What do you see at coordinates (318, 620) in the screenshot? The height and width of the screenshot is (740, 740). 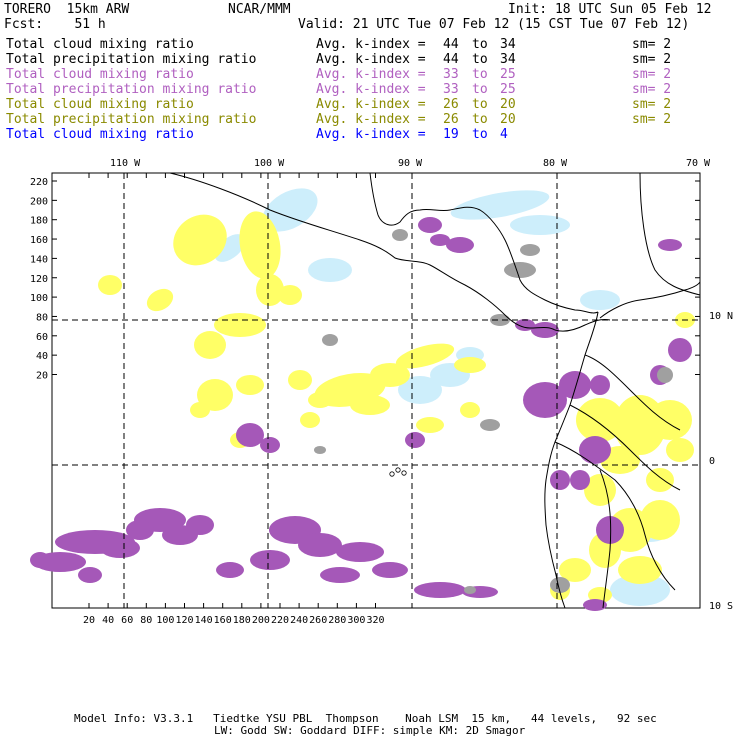 I see `x-tick-label: 260` at bounding box center [318, 620].